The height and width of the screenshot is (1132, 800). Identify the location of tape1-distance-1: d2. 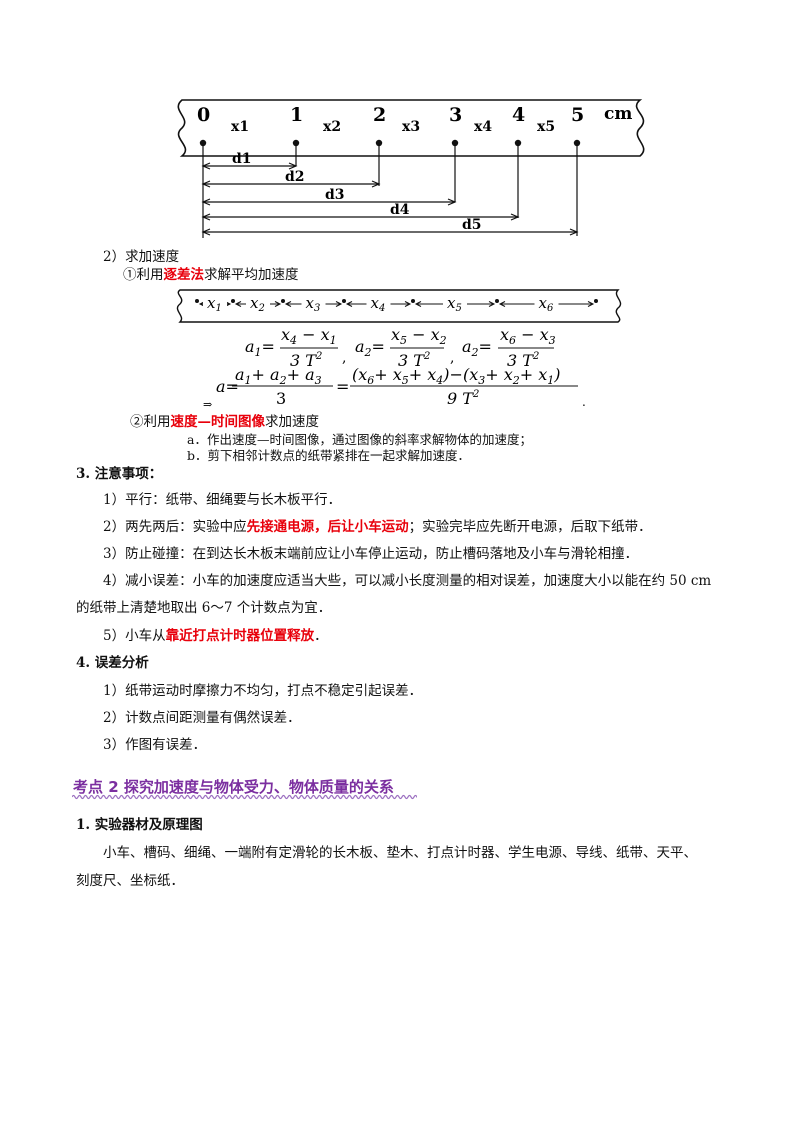
(295, 177).